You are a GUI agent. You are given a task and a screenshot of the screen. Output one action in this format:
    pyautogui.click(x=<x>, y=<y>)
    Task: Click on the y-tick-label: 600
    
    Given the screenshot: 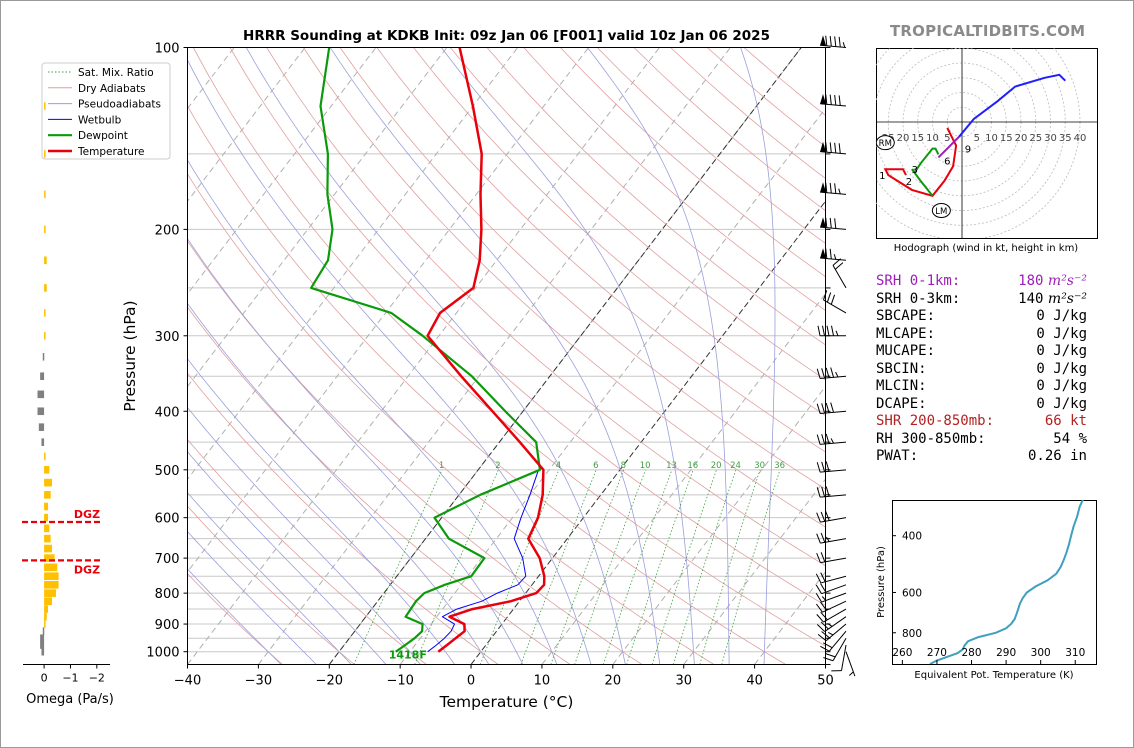 What is the action you would take?
    pyautogui.click(x=167, y=519)
    